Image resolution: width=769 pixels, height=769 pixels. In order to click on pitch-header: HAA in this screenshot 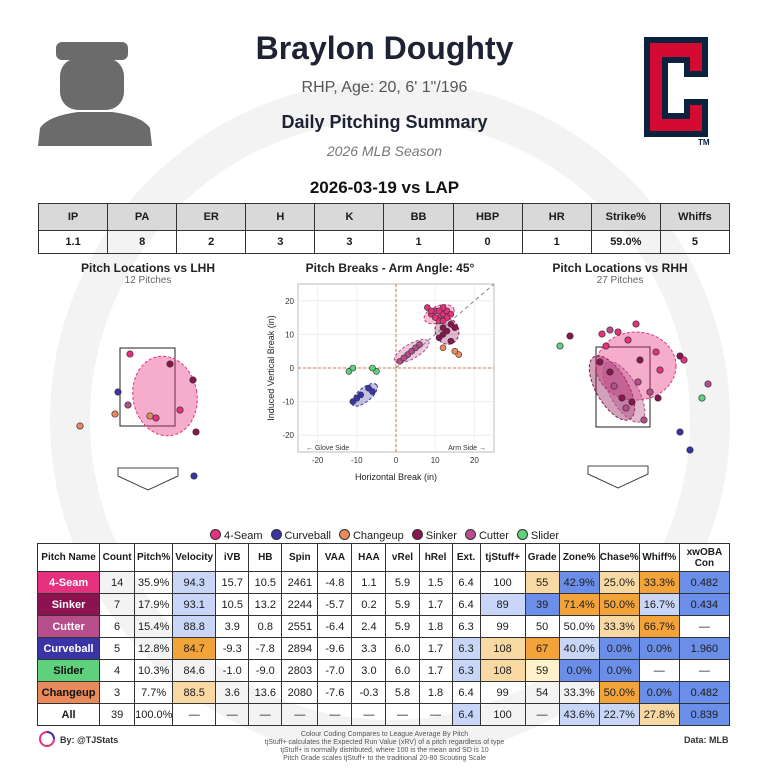, I will do `click(369, 557)`.